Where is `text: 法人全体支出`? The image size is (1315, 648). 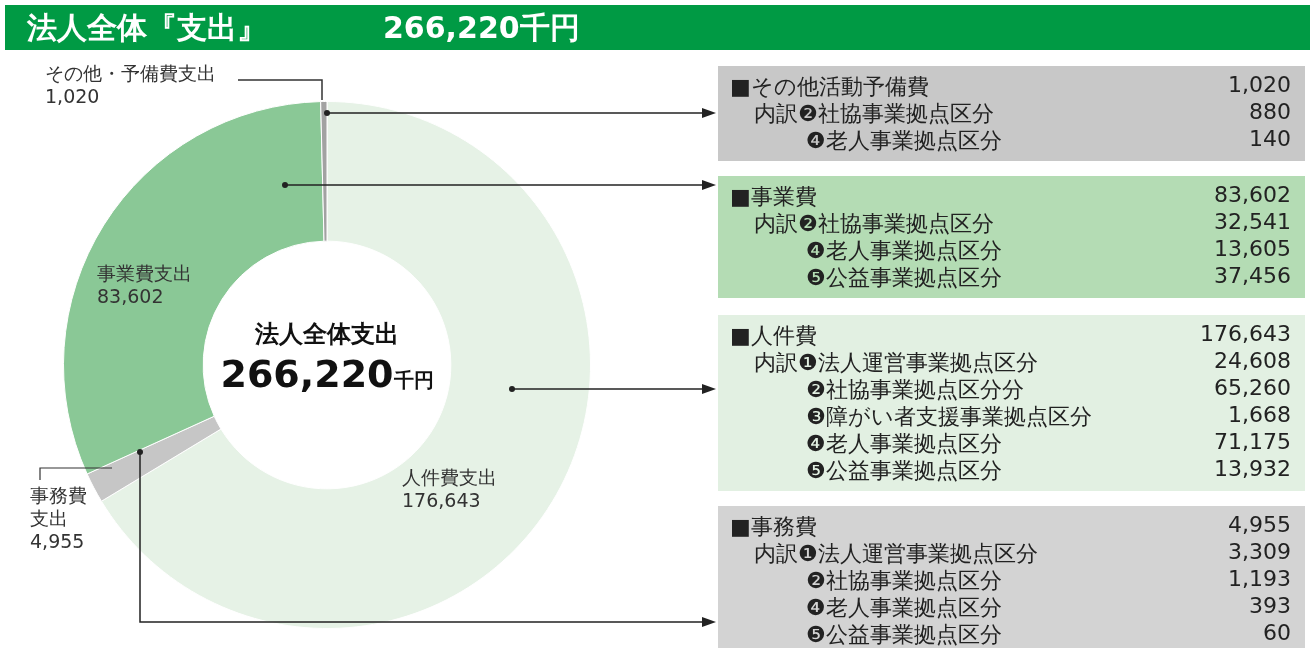 text: 法人全体支出 is located at coordinates (327, 334).